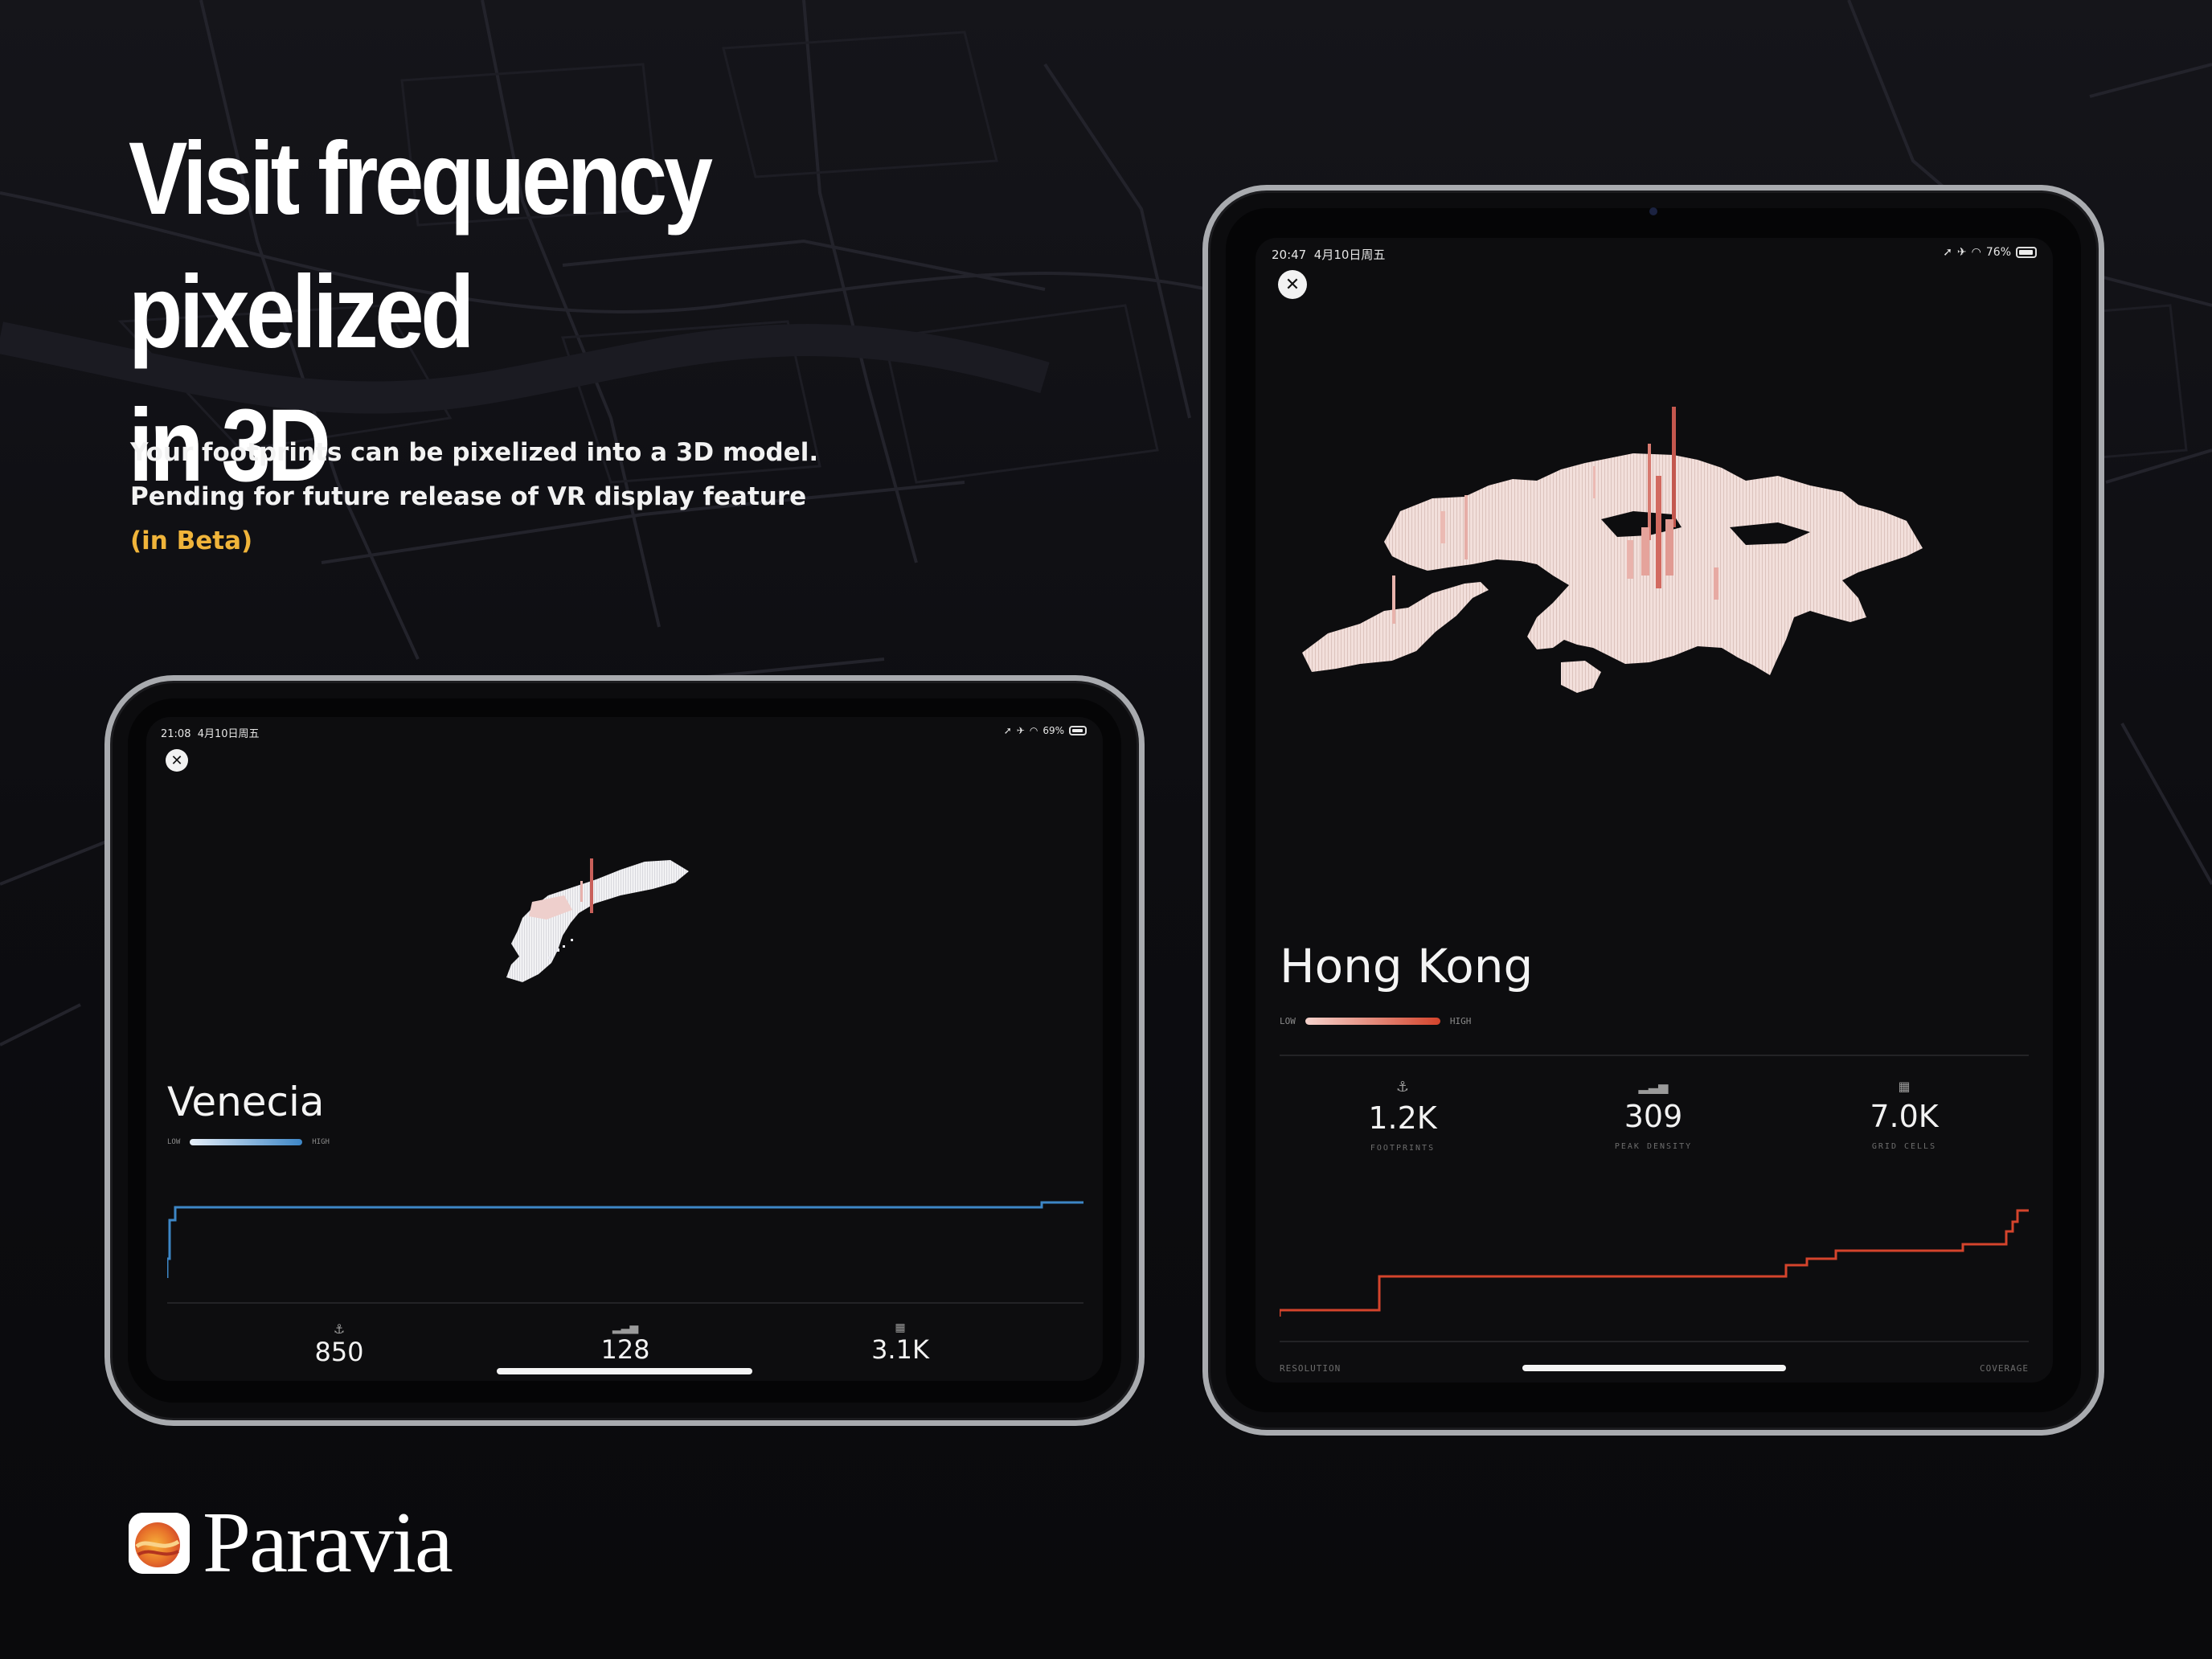 The image size is (2212, 1659). Describe the element at coordinates (1311, 1368) in the screenshot. I see `axis-label-left: RESOLUTION` at that location.